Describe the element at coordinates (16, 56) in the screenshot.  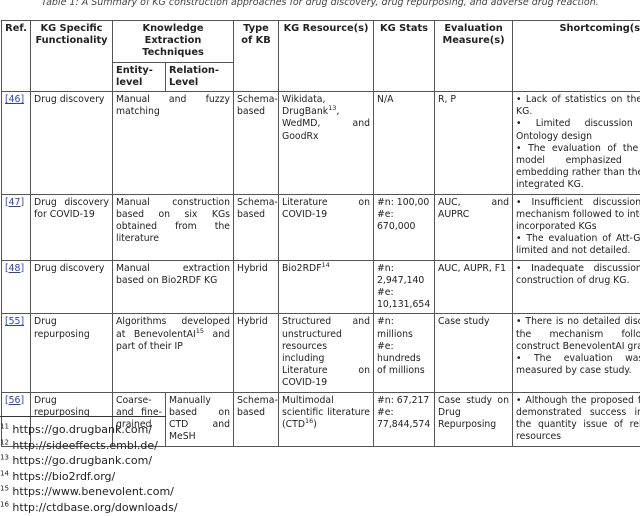
I see `header-cell: Ref.` at that location.